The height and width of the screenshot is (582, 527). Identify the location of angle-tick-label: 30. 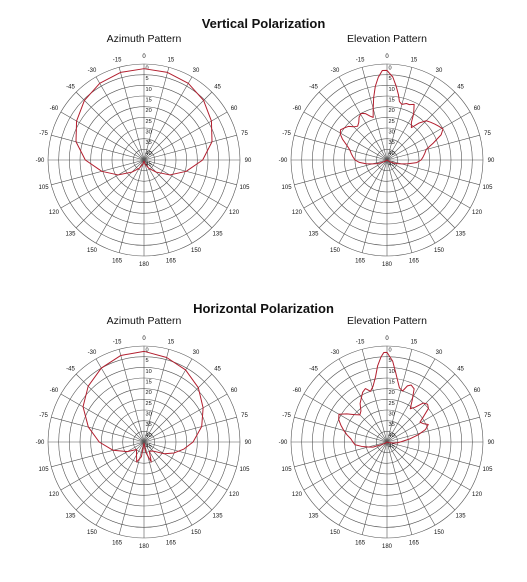
(196, 71).